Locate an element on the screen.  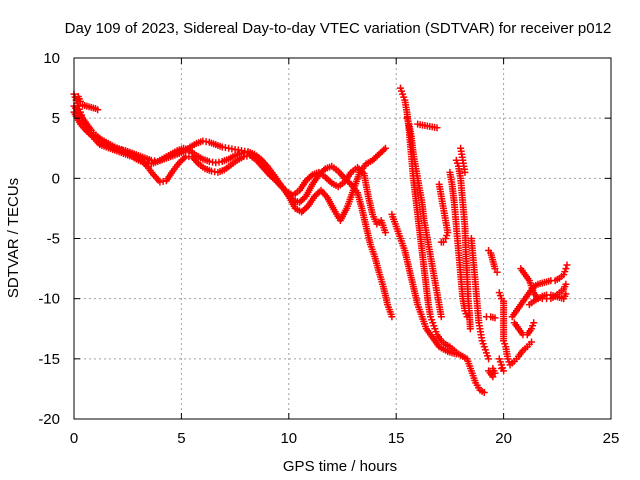
y-tick-label: -5 is located at coordinates (53, 239).